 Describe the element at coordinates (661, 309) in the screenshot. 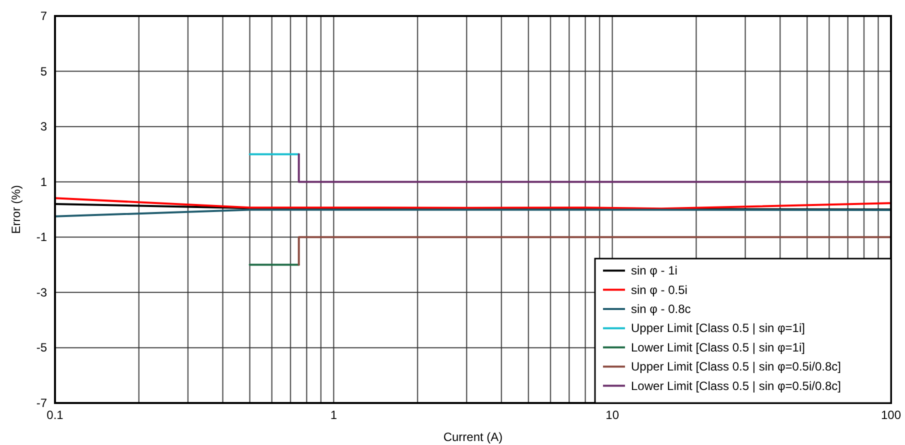

I see `legend-label: sin φ - 0.8c` at that location.